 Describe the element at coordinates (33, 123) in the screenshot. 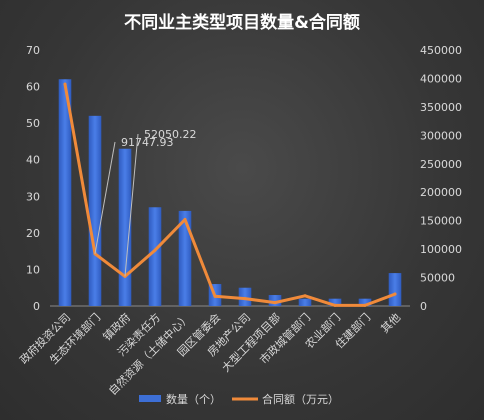

I see `left-tick-label: 50` at that location.